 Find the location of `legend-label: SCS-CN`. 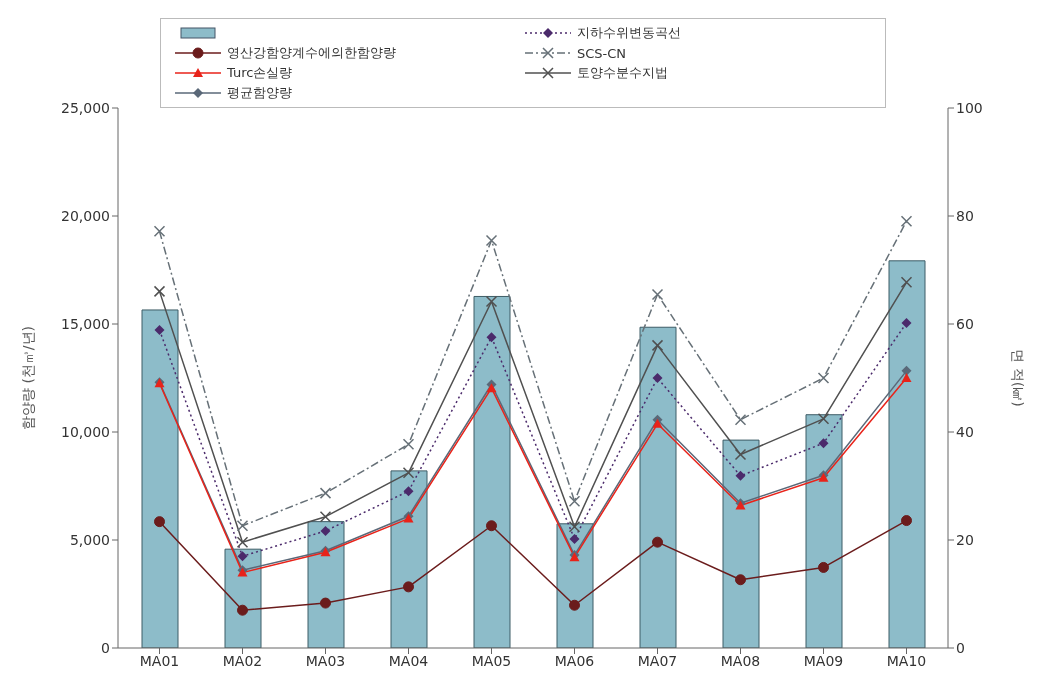

legend-label: SCS-CN is located at coordinates (602, 53).